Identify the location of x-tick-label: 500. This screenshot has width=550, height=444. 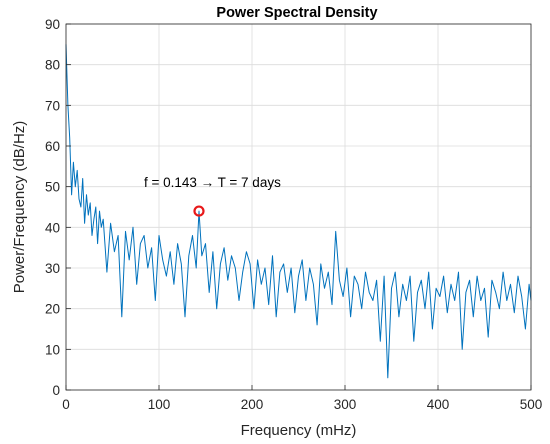
(531, 404).